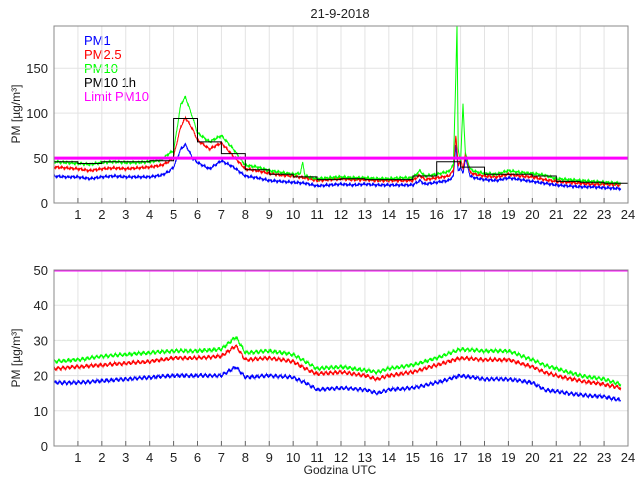 This screenshot has width=640, height=480. Describe the element at coordinates (103, 54) in the screenshot. I see `legend-entry: PM2.5` at that location.